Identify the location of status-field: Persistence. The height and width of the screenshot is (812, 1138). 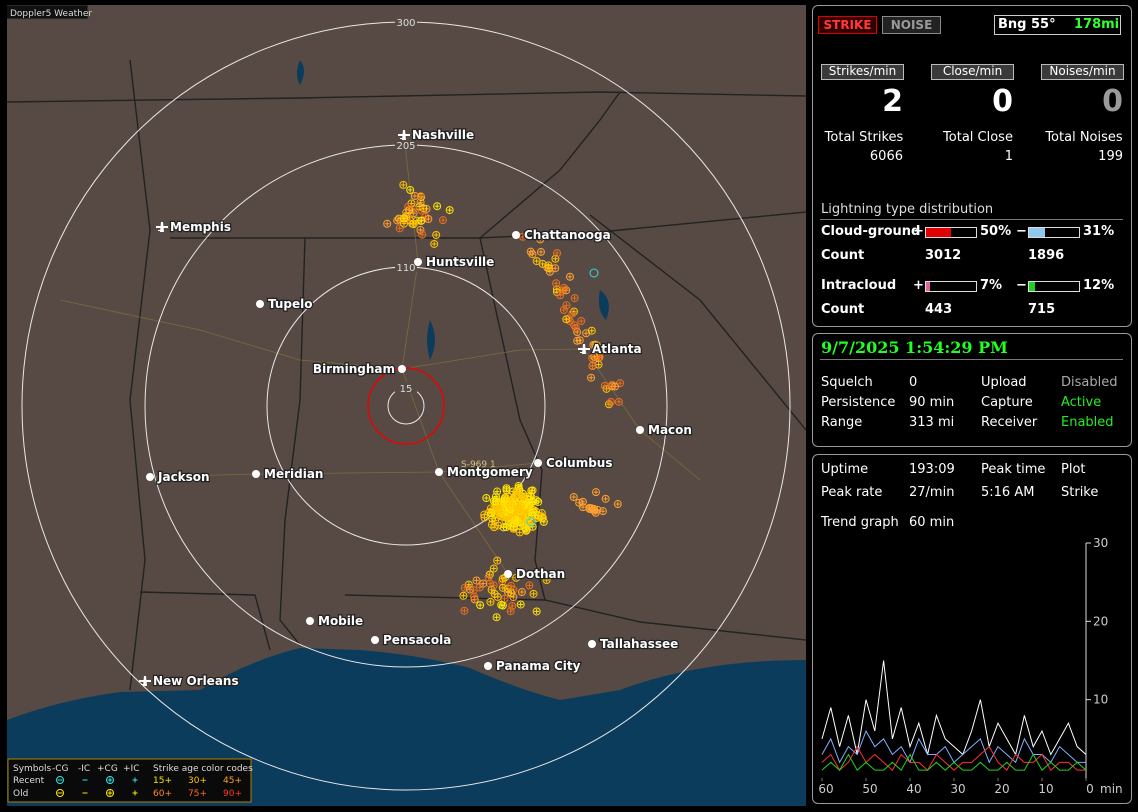
(858, 402).